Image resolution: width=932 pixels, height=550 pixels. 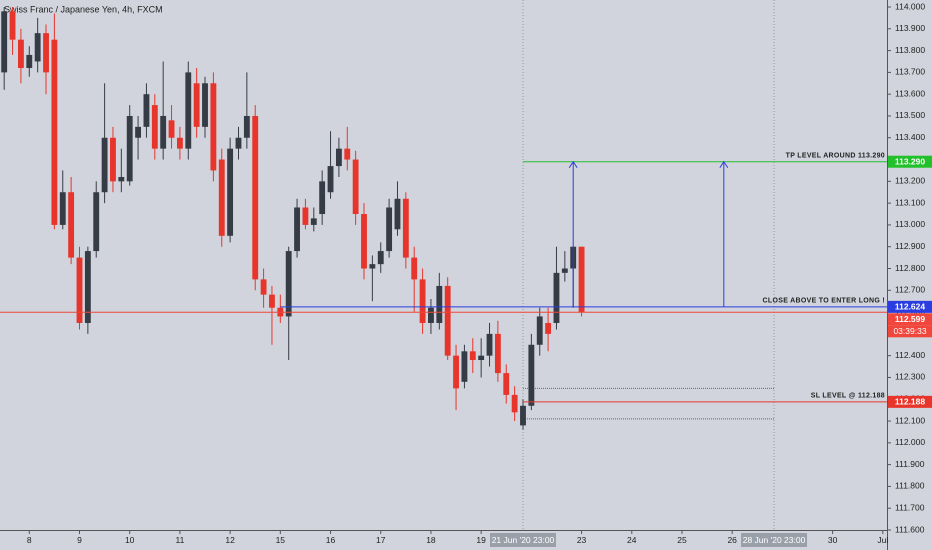 I want to click on x-tick-label: 19, so click(x=481, y=540).